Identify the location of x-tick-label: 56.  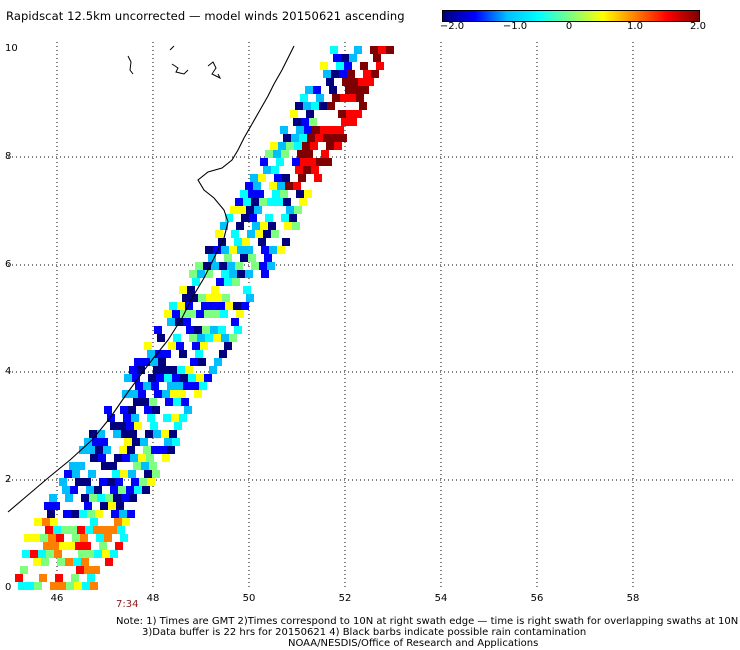
(537, 598).